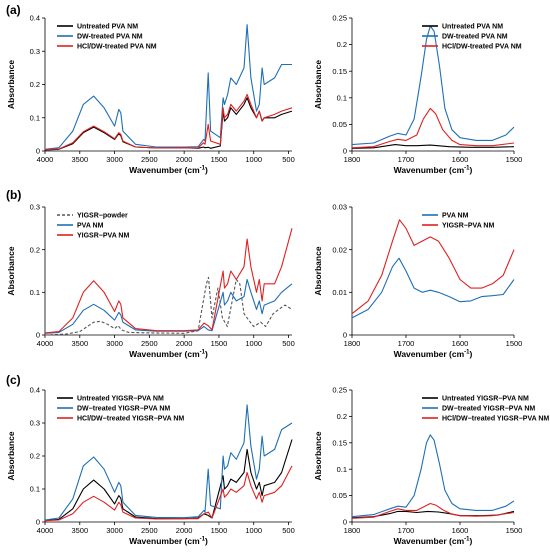  What do you see at coordinates (495, 419) in the screenshot?
I see `legend-label: HCl/DW−treated YIGSR−PVA NM` at bounding box center [495, 419].